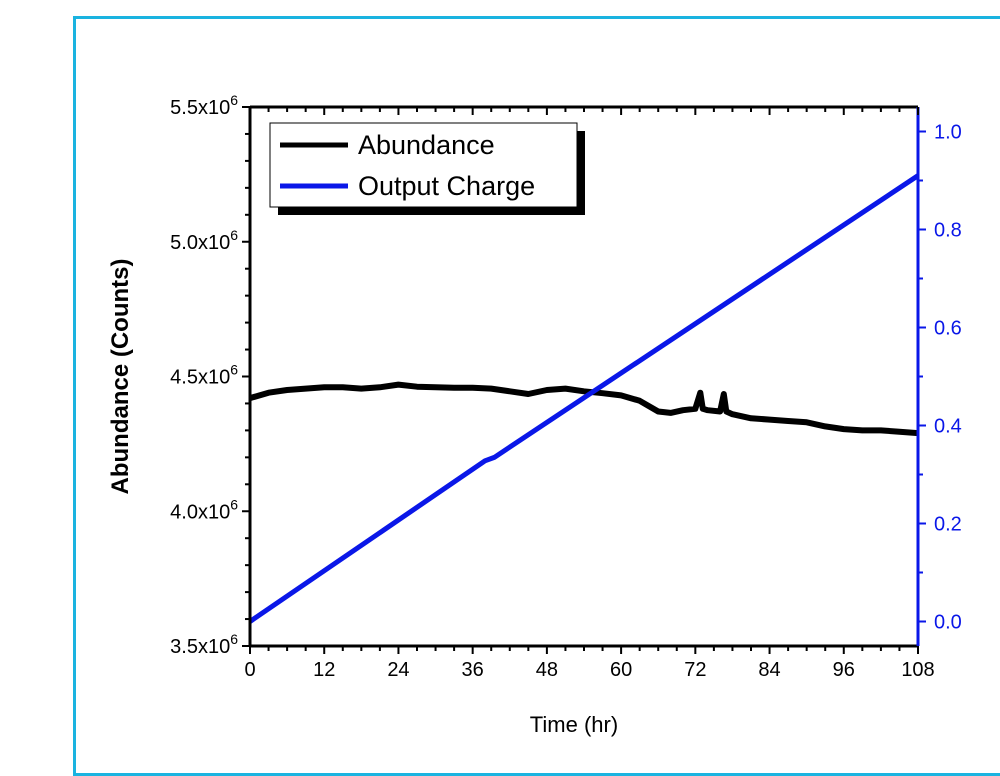  I want to click on x-tick-label: 72, so click(695, 670).